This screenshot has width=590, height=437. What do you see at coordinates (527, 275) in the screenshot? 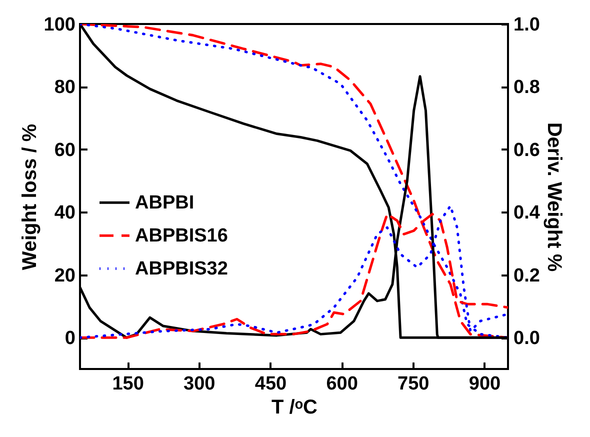
I see `y2-tick-label: 0.2` at bounding box center [527, 275].